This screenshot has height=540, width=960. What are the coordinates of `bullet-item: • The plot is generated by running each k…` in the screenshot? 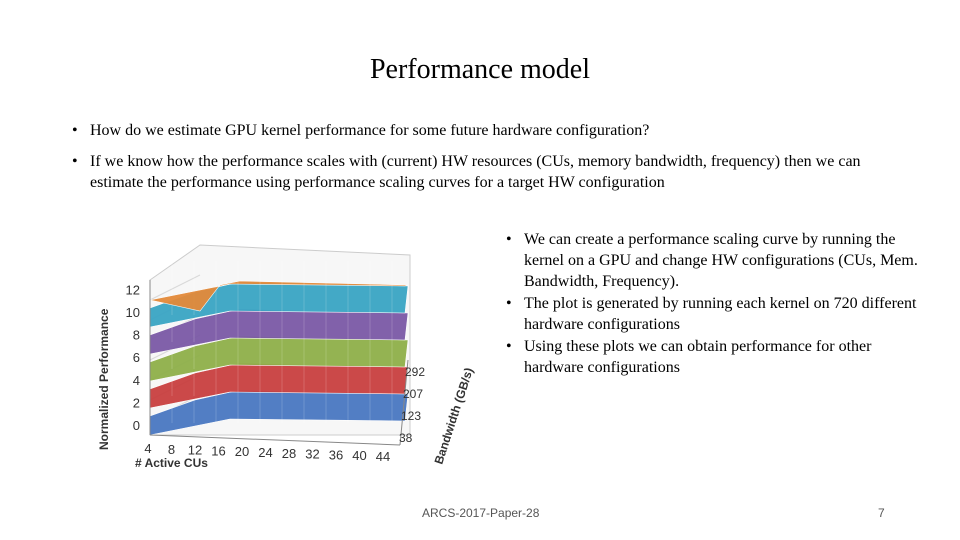 It's located at (716, 314).